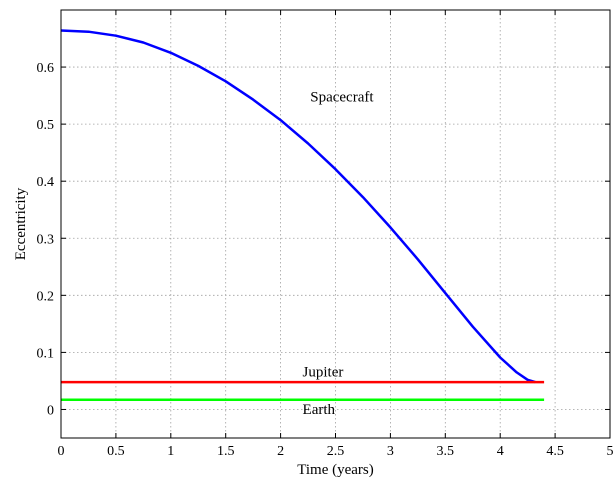 The image size is (616, 482). What do you see at coordinates (319, 410) in the screenshot?
I see `annotation-earth: Earth` at bounding box center [319, 410].